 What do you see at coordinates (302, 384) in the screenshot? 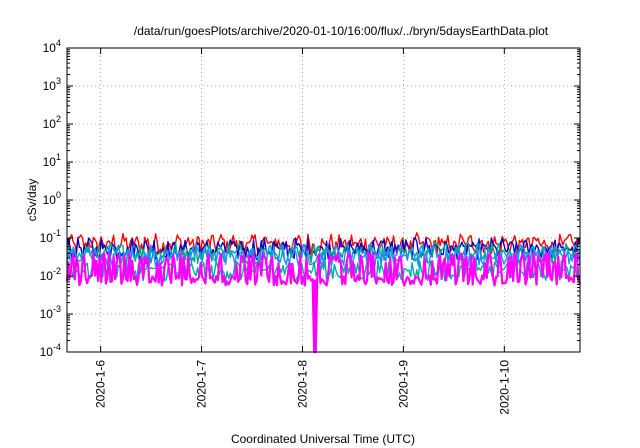
I see `x-tick-label: 2020-1-8` at bounding box center [302, 384].